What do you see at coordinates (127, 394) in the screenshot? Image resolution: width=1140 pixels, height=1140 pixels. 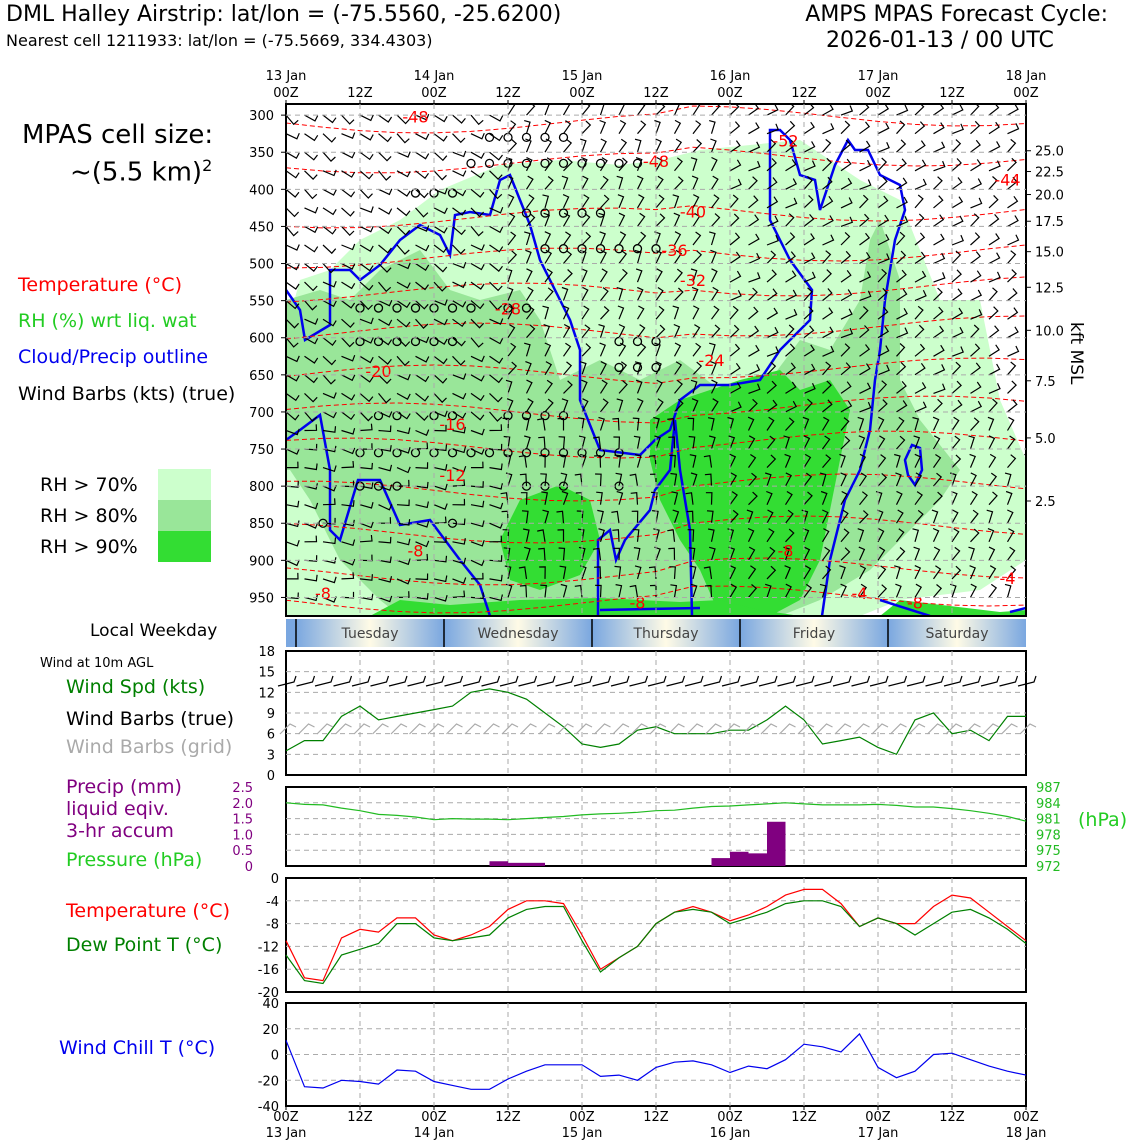 I see `legend-wind-barbs: Wind Barbs (kts) (true)` at bounding box center [127, 394].